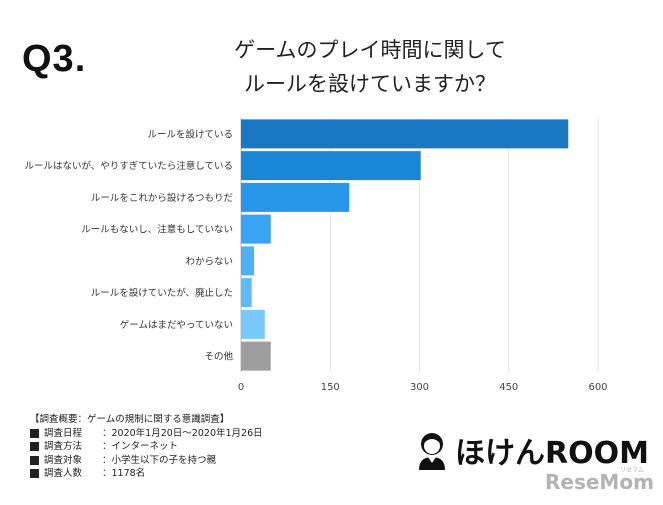  Describe the element at coordinates (241, 387) in the screenshot. I see `x-tick-label: 0` at that location.